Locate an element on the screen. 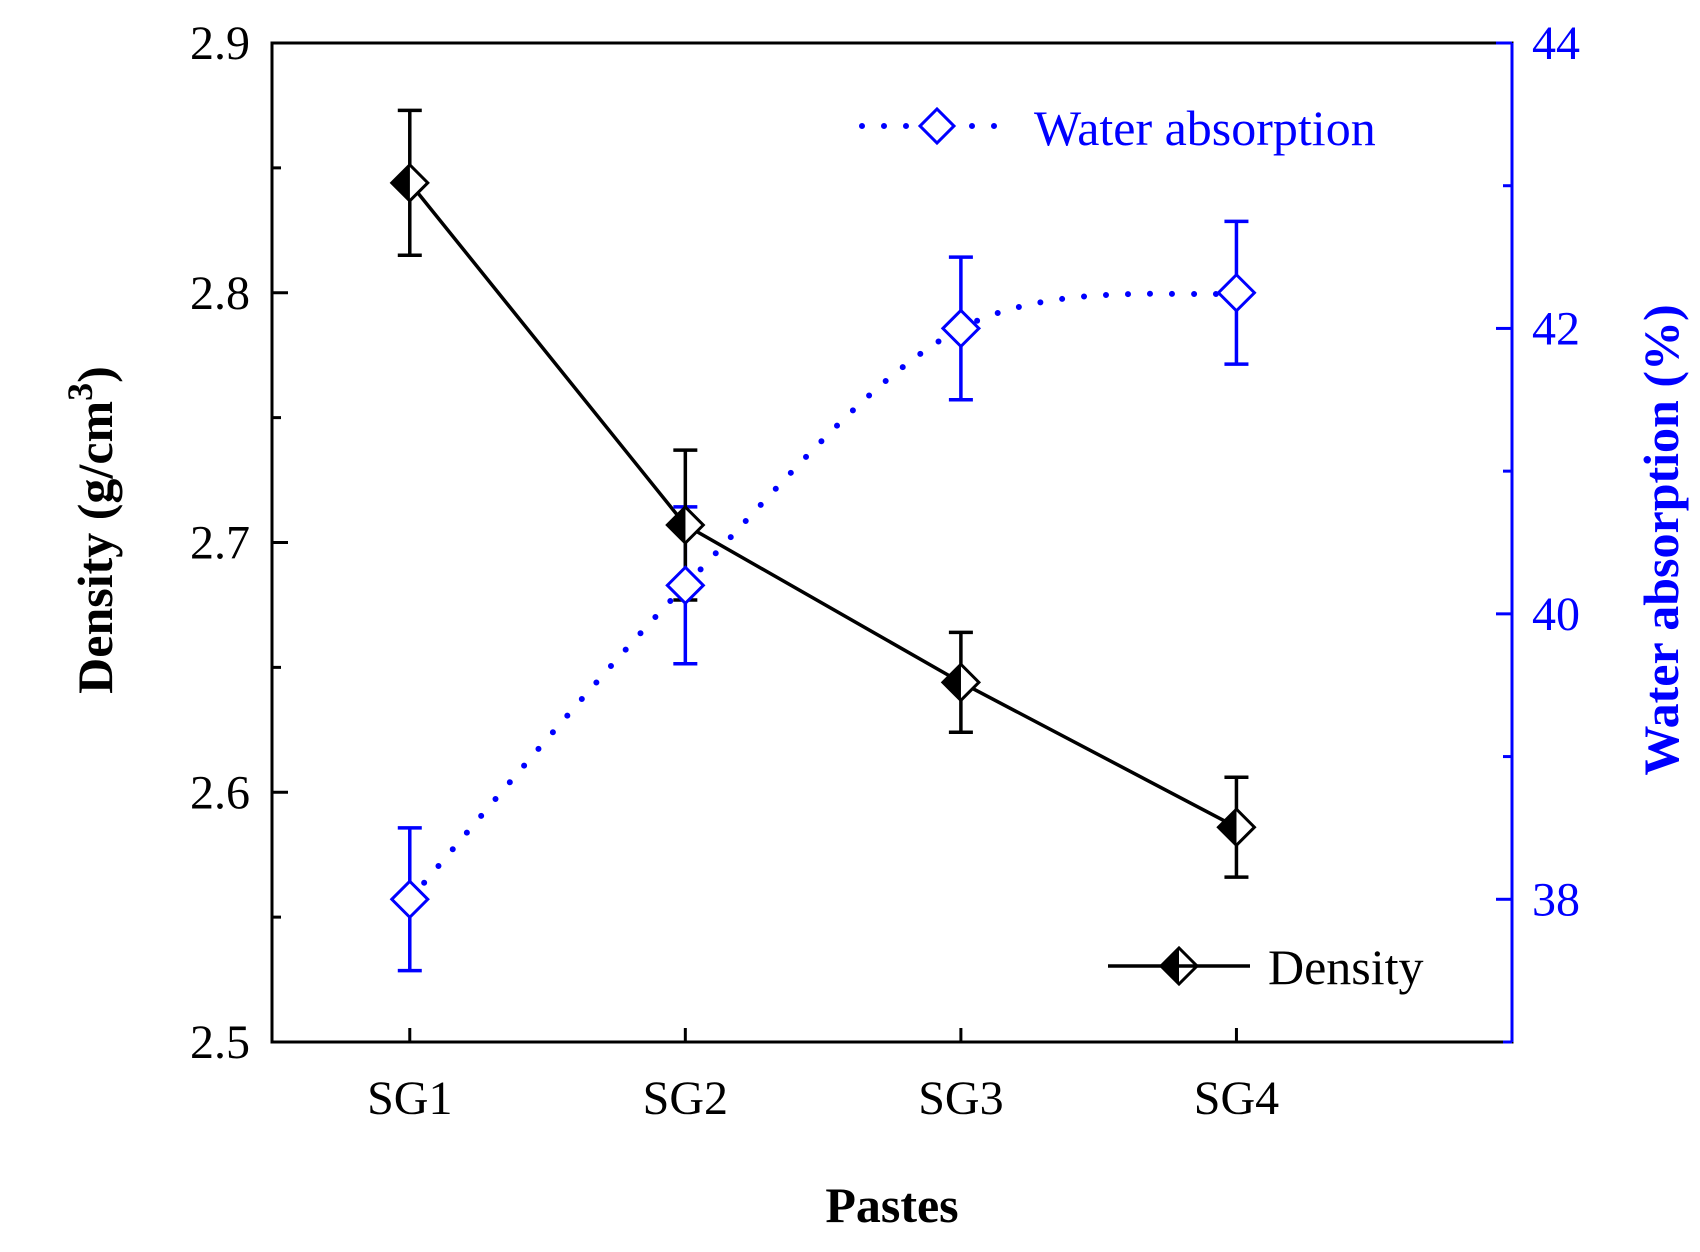  left-y-tick-label: 2.9 is located at coordinates (220, 43).